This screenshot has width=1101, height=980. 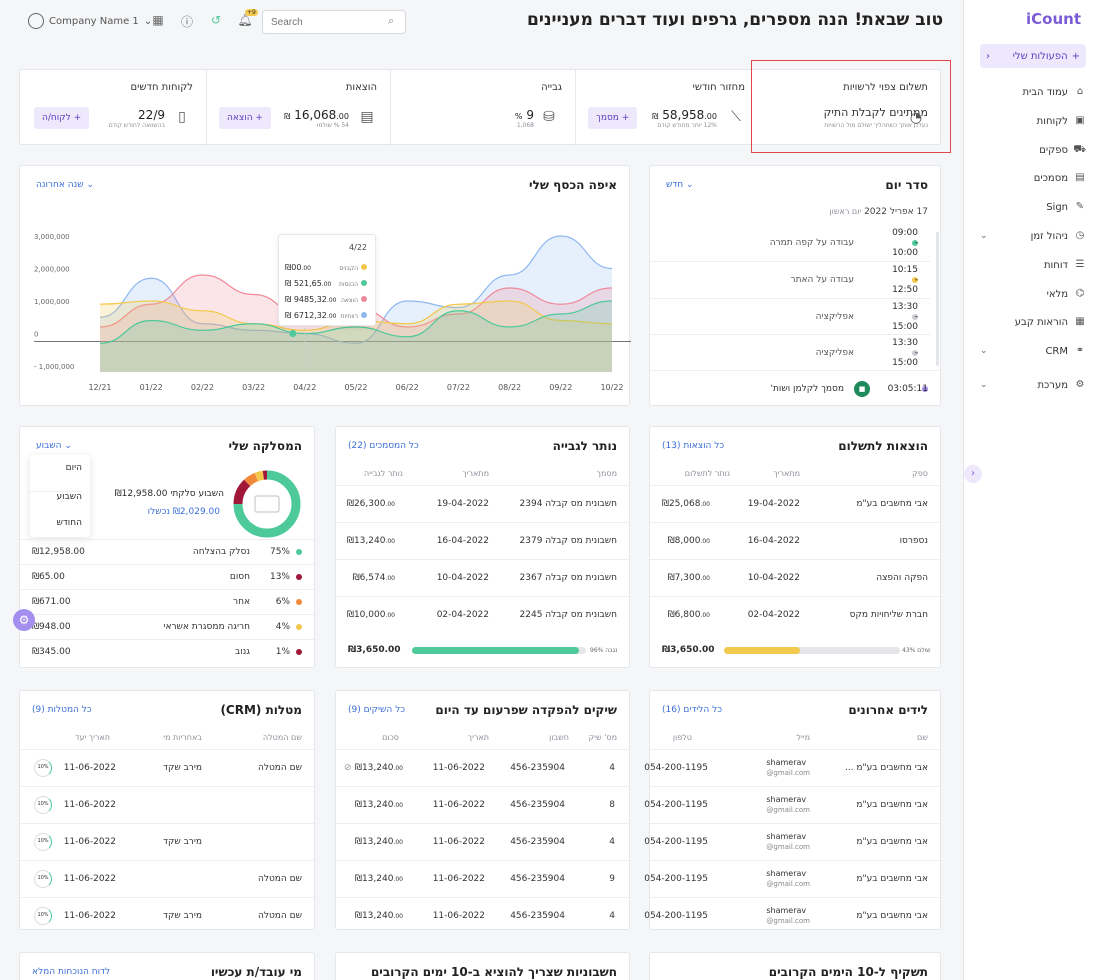 What do you see at coordinates (862, 389) in the screenshot?
I see `stop-button: ■` at bounding box center [862, 389].